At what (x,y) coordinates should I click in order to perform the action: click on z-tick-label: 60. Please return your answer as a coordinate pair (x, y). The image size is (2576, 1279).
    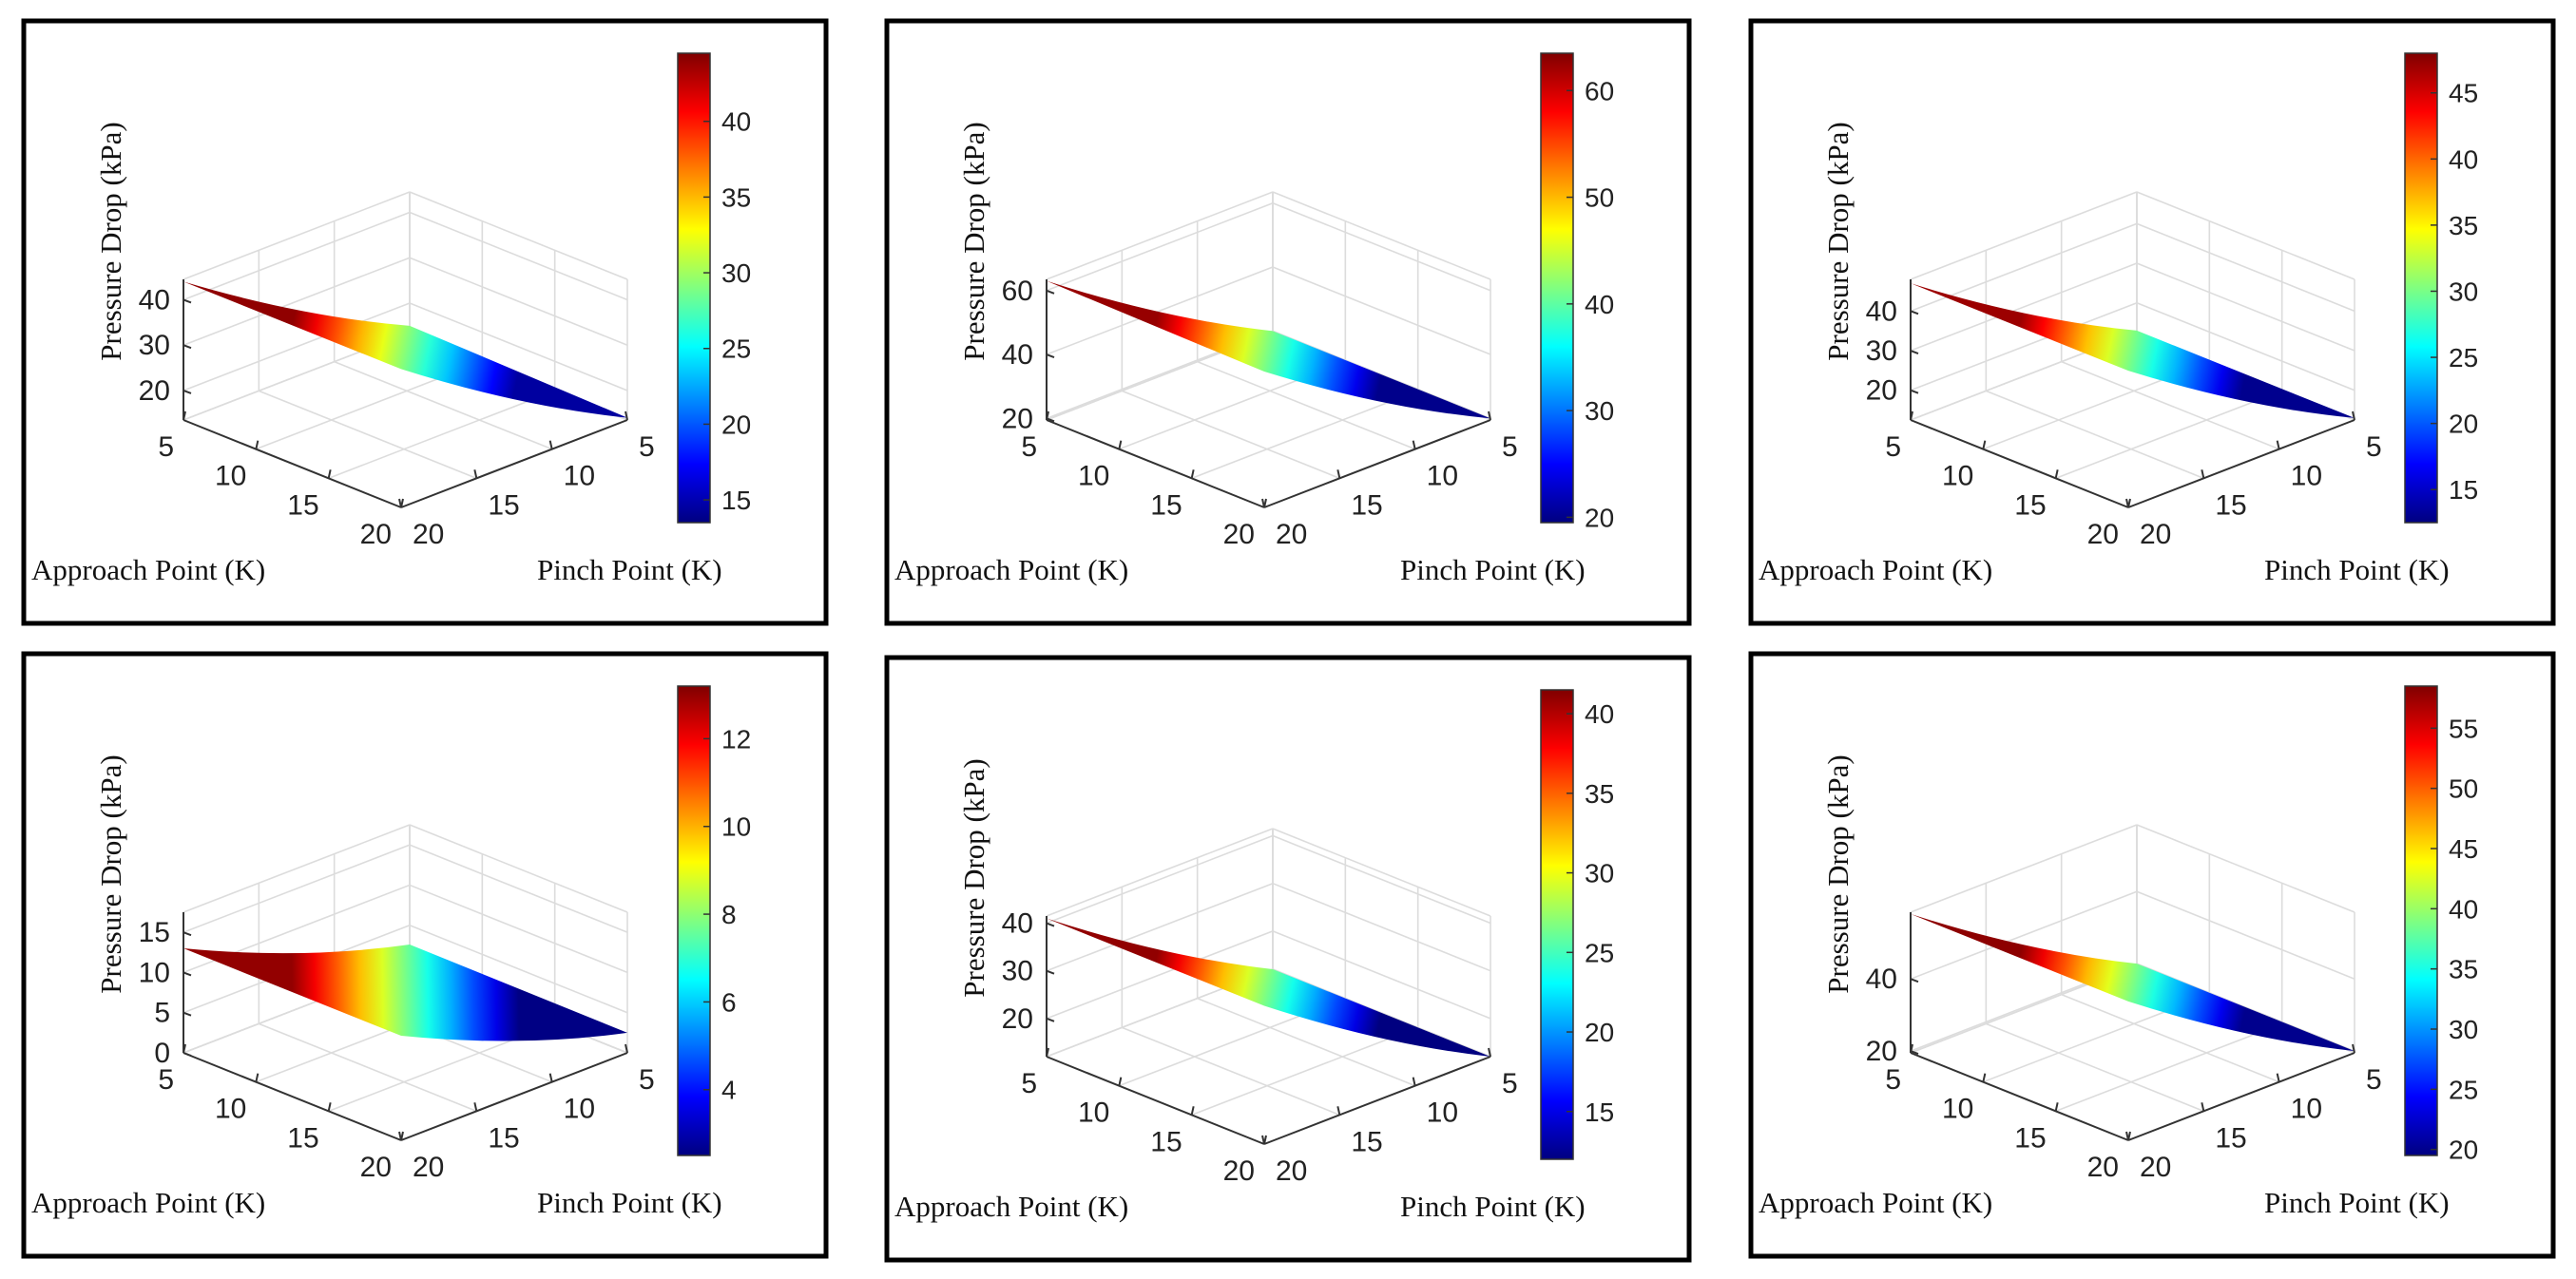
    Looking at the image, I should click on (1018, 291).